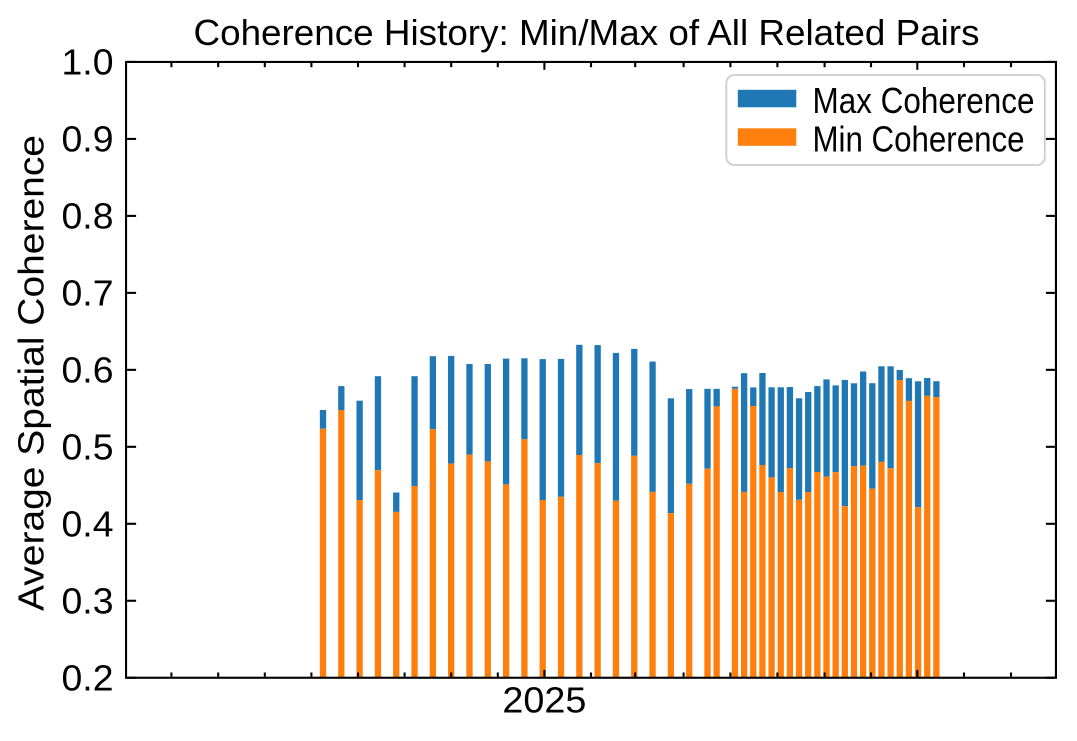  What do you see at coordinates (88, 292) in the screenshot?
I see `svg-text: 0.7` at bounding box center [88, 292].